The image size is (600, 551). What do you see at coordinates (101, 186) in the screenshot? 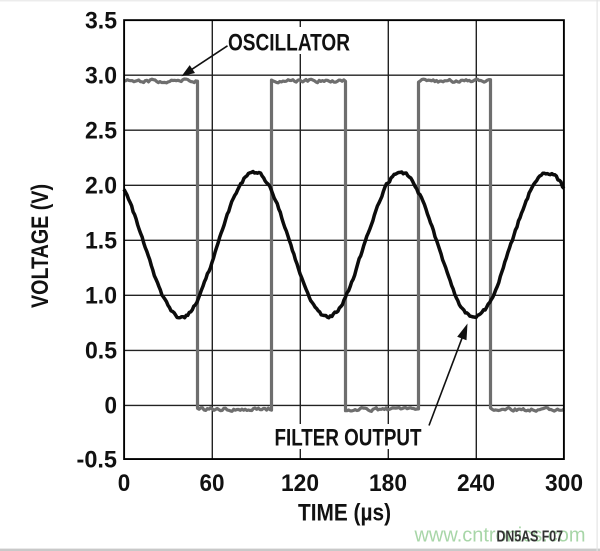
I see `svg-text: 2.0` at bounding box center [101, 186].